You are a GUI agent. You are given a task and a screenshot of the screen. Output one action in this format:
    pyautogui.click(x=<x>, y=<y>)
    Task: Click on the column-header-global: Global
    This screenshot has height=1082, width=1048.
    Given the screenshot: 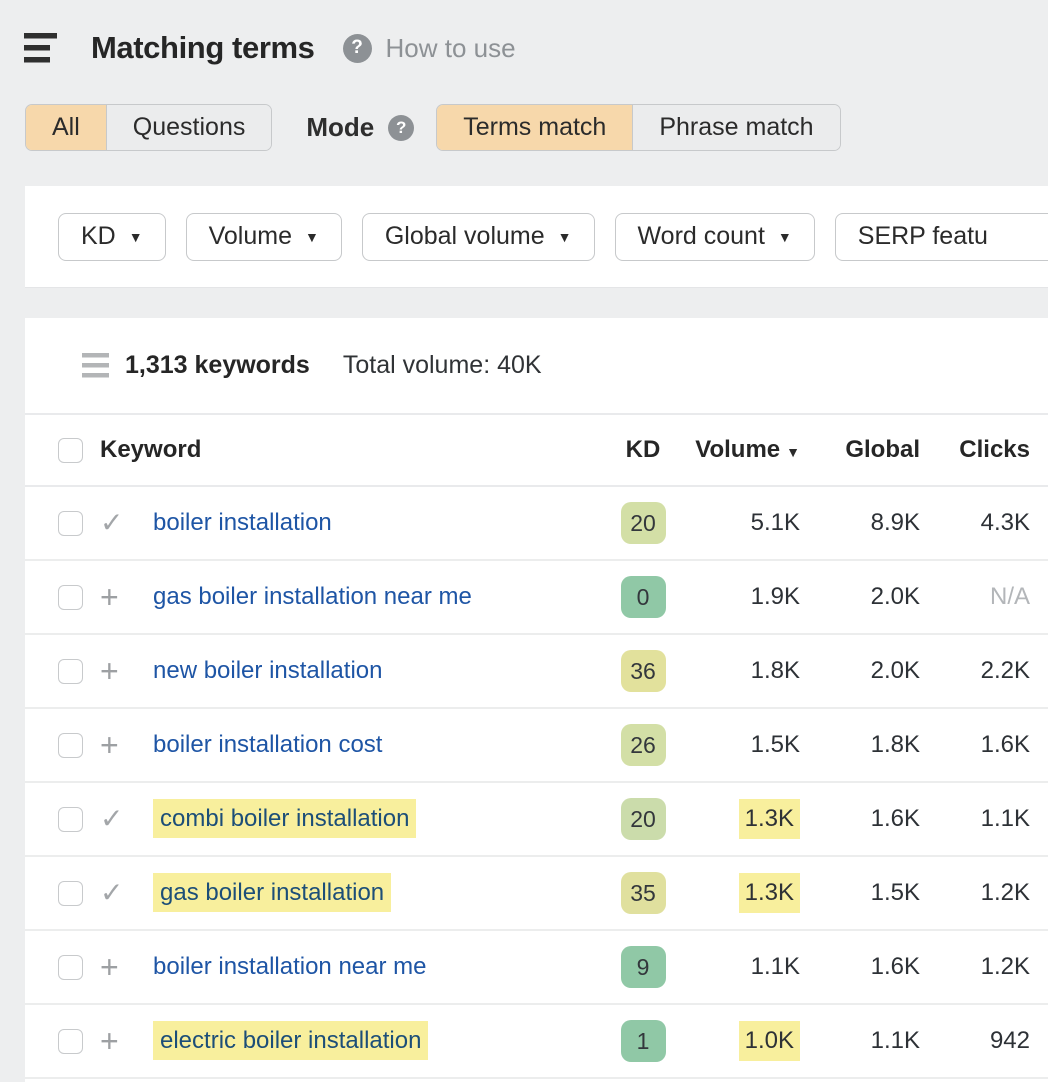 What is the action you would take?
    pyautogui.click(x=882, y=449)
    